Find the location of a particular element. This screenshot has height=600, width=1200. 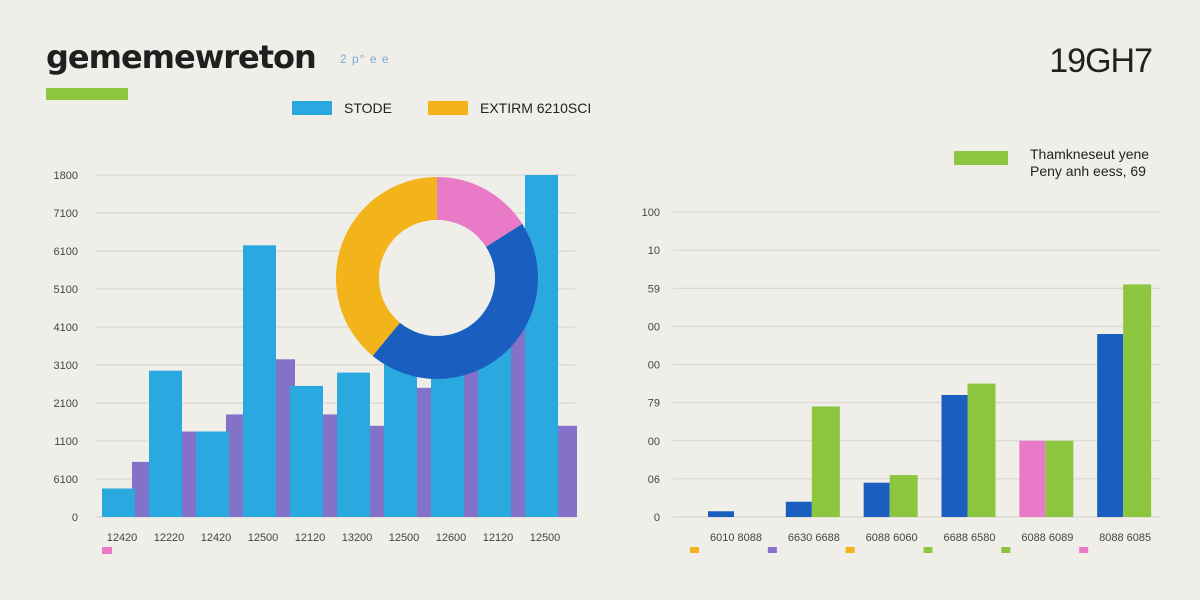

right-y-tick-label: 79 is located at coordinates (654, 404).